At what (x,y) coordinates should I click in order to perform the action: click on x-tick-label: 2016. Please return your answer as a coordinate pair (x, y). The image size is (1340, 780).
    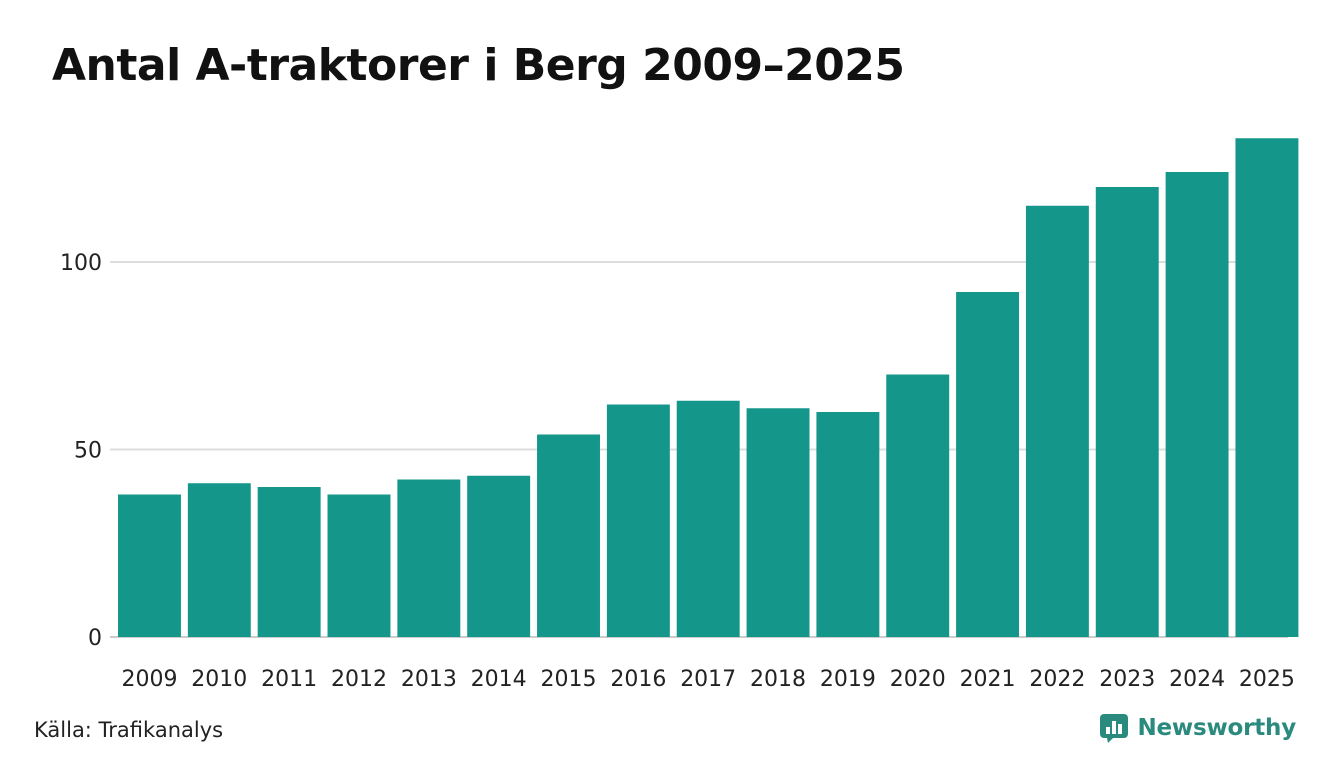
    Looking at the image, I should click on (638, 679).